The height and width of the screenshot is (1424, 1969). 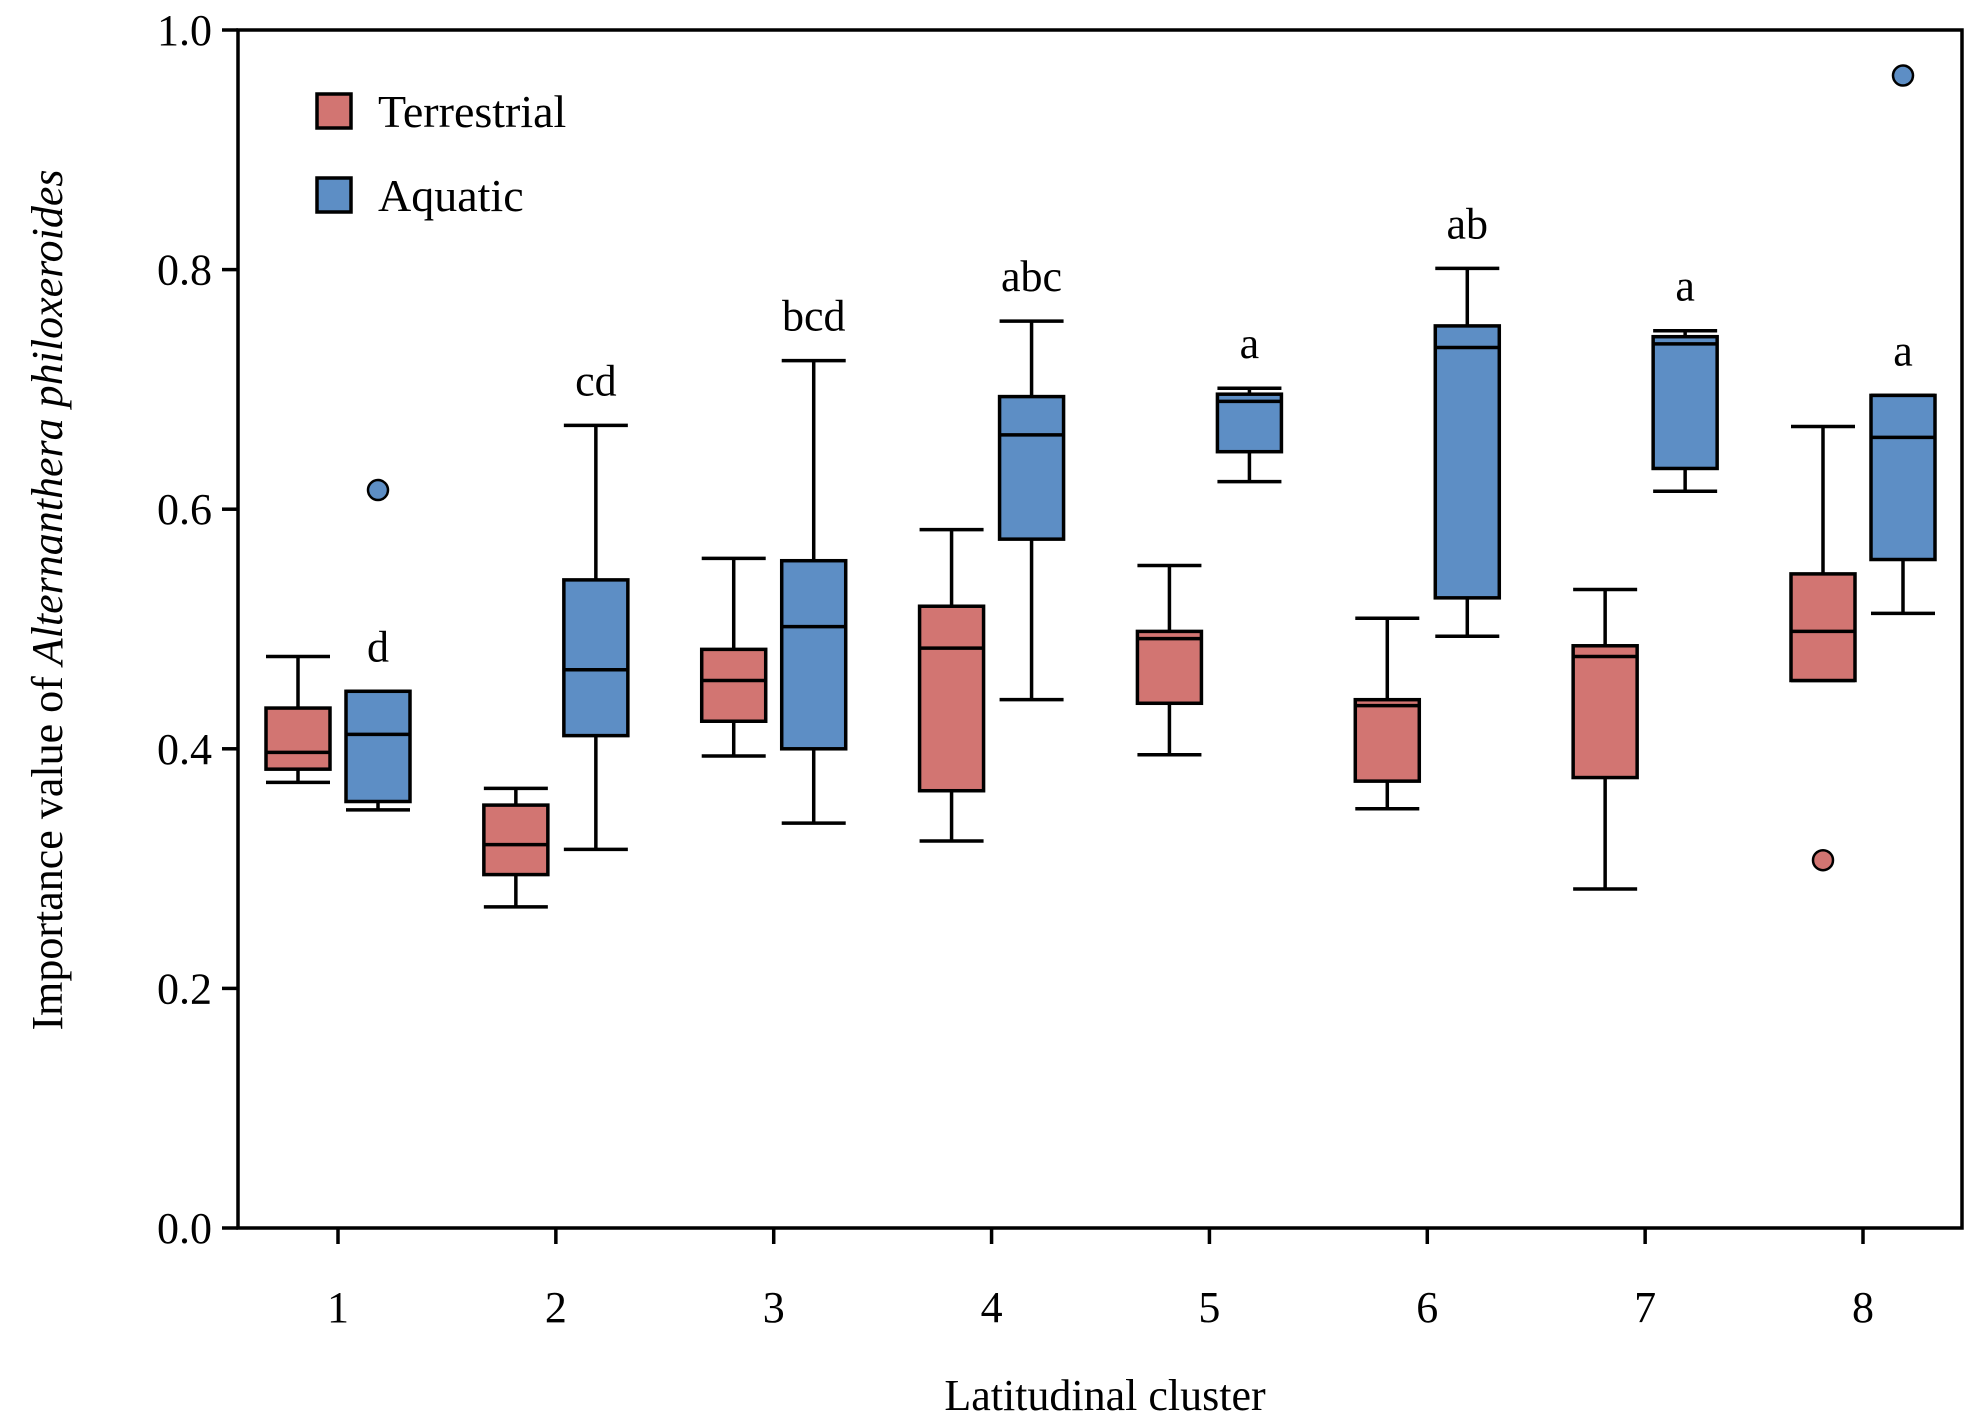 I want to click on y-tick-label: 0.4, so click(x=184, y=749).